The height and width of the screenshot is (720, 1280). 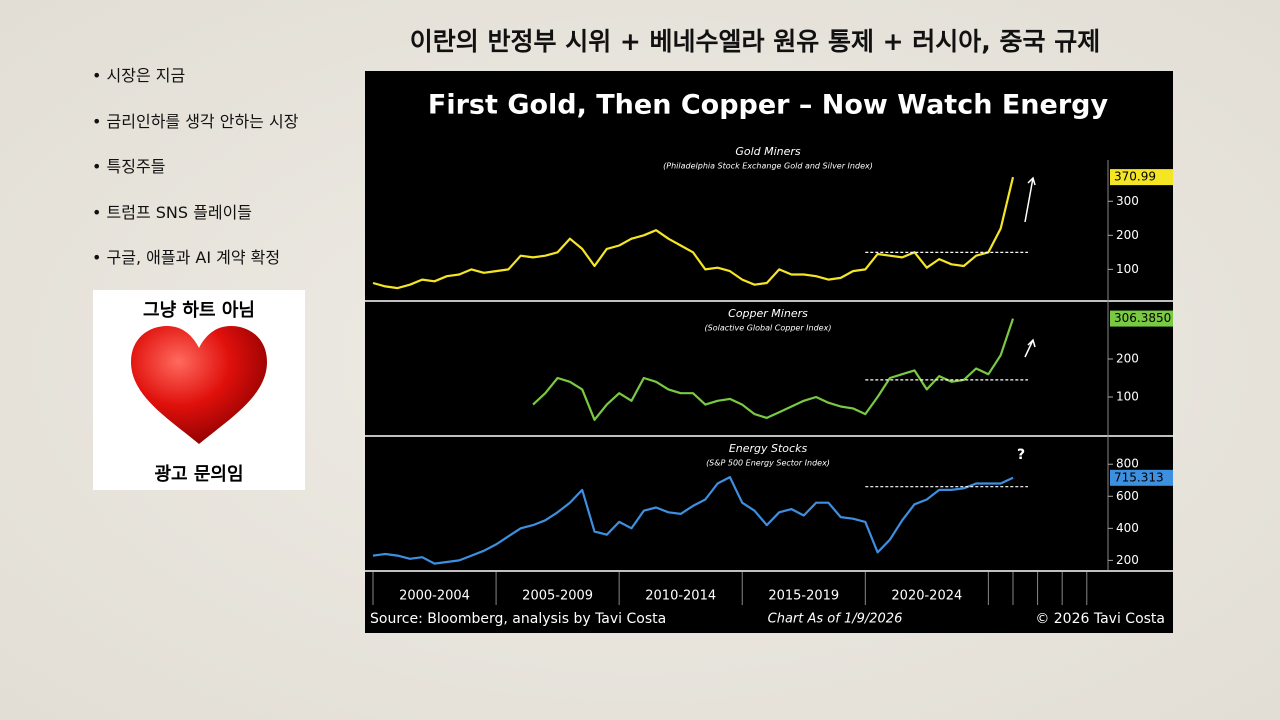 I want to click on x-tick-label: 2000-2004, so click(x=434, y=596).